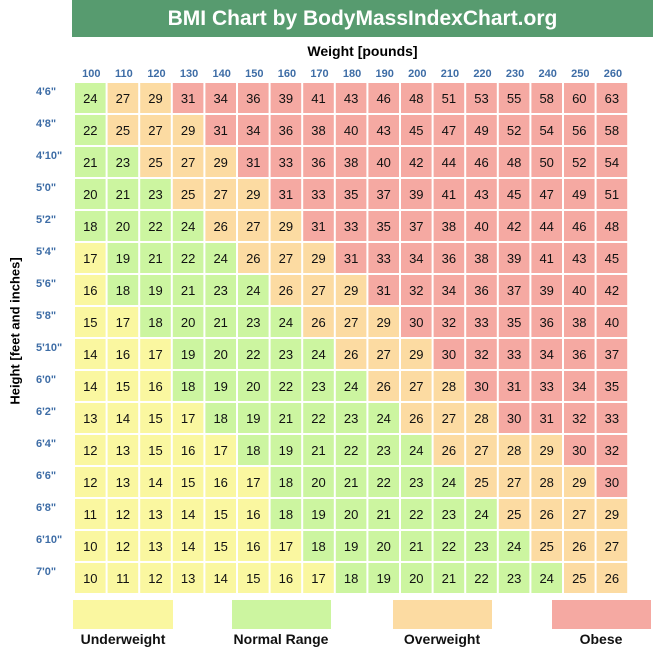  I want to click on bmi-value-label: 35, so click(514, 322).